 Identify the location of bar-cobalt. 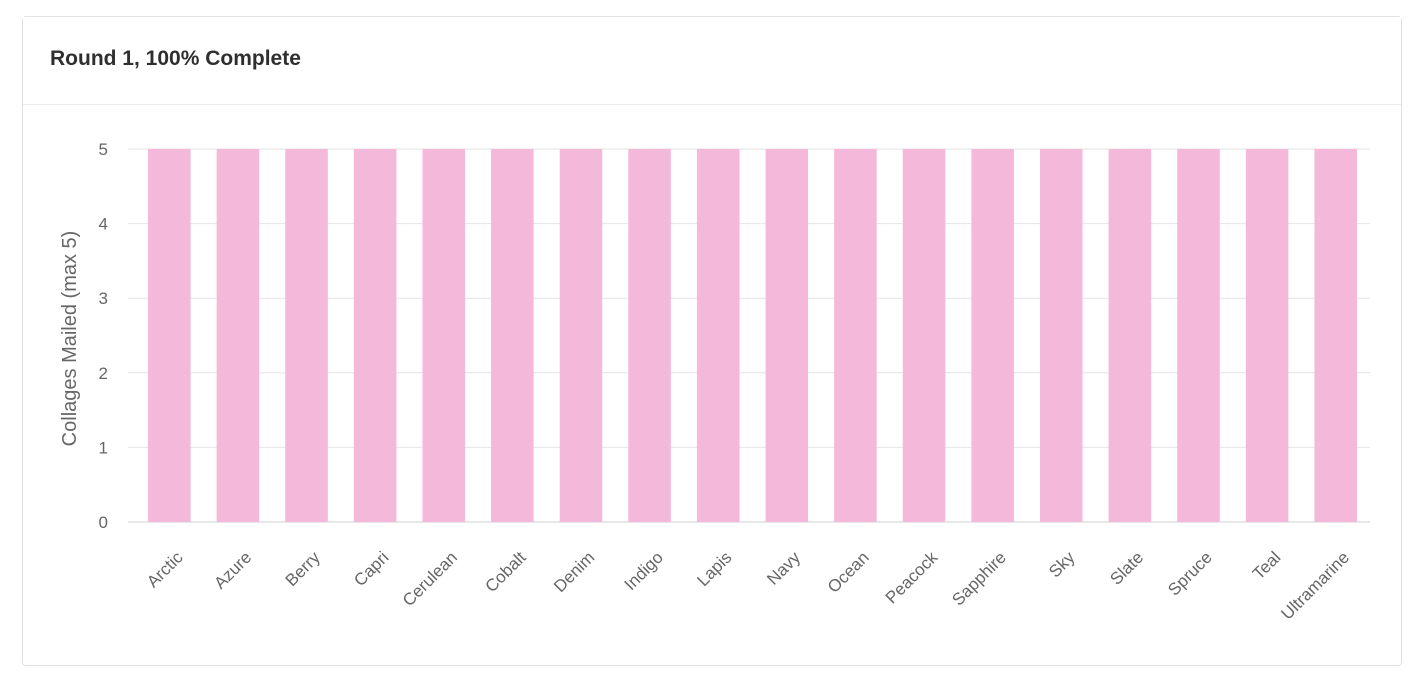
(512, 335).